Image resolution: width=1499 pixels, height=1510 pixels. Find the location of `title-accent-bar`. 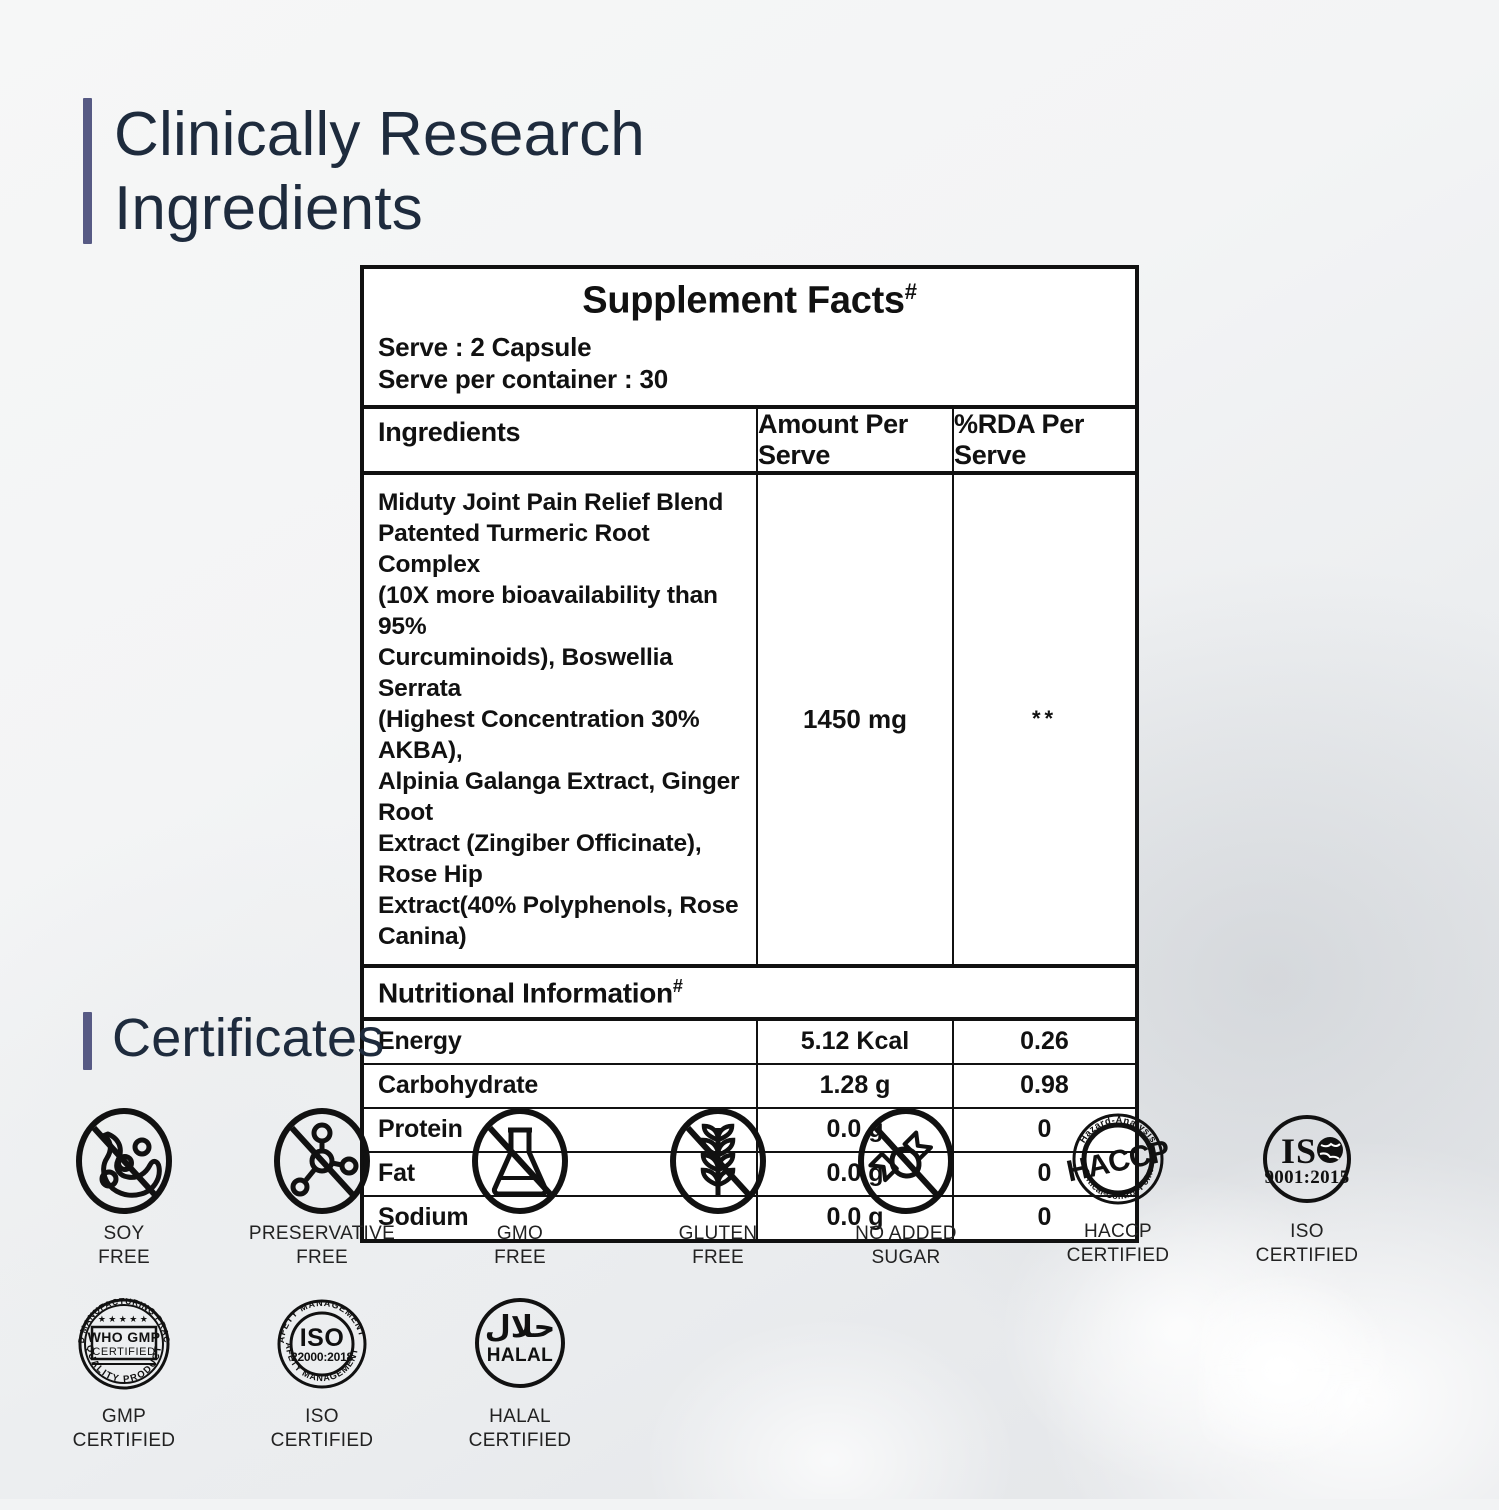

title-accent-bar is located at coordinates (87, 171).